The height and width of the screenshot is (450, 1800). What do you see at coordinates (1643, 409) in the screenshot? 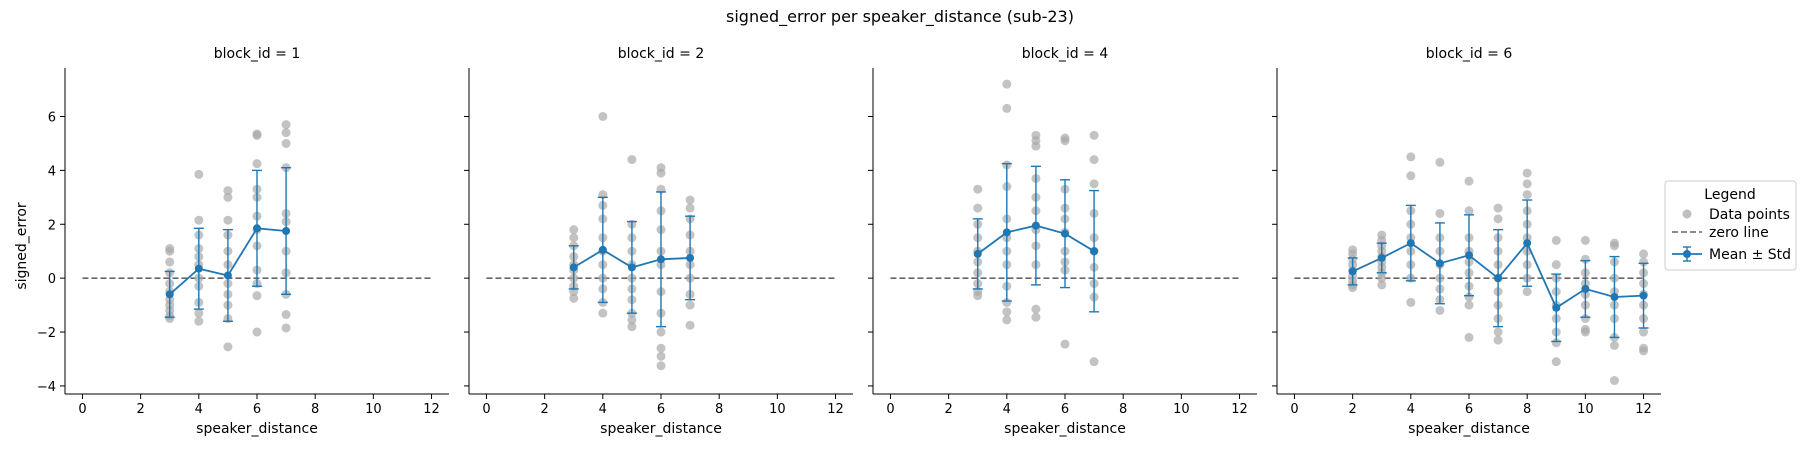
I see `x-tick-label: 12` at bounding box center [1643, 409].